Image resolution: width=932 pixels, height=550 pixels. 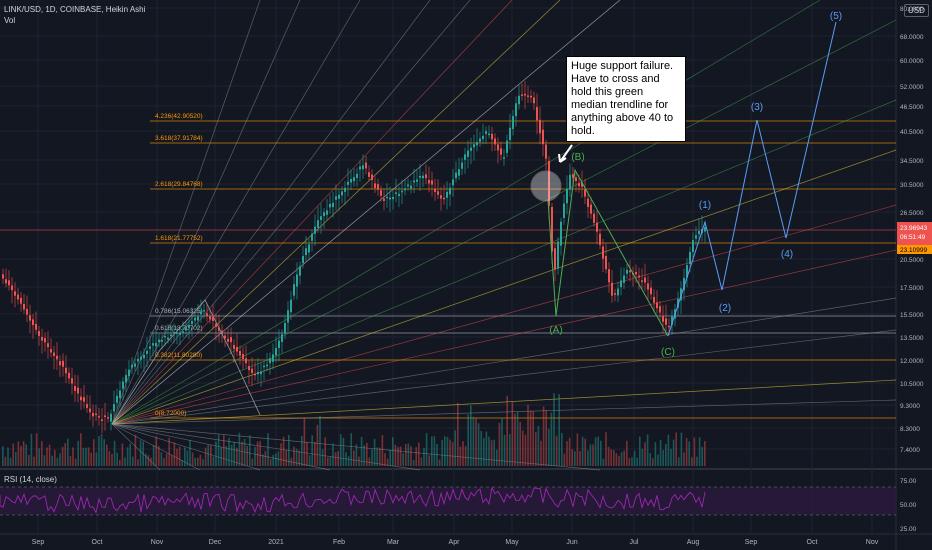 I want to click on wave-label: (1), so click(x=705, y=205).